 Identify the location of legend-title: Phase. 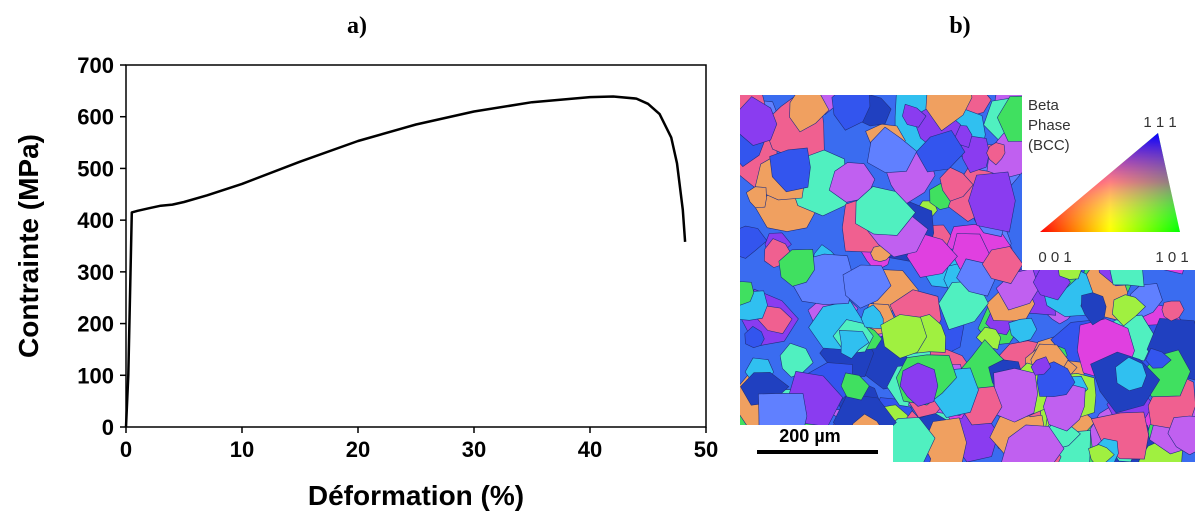
(1049, 125).